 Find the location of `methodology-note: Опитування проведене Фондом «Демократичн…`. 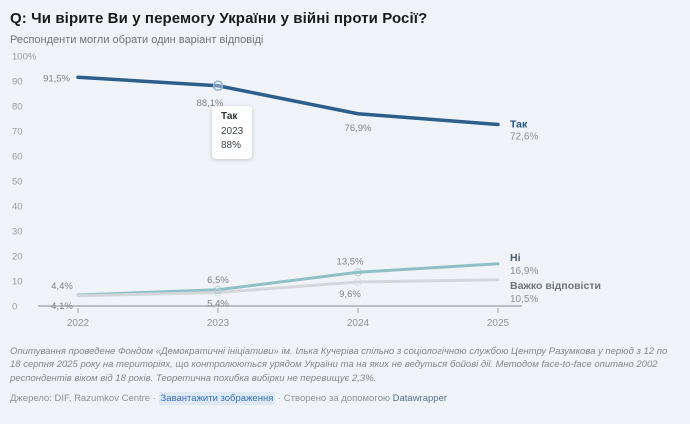

methodology-note: Опитування проведене Фондом «Демократичн… is located at coordinates (339, 365).